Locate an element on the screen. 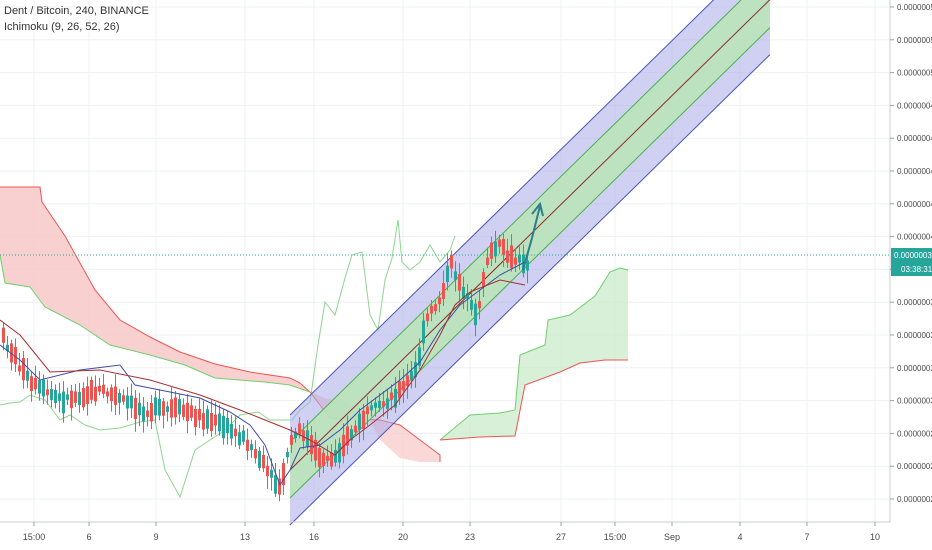  arrow-head is located at coordinates (537, 209).